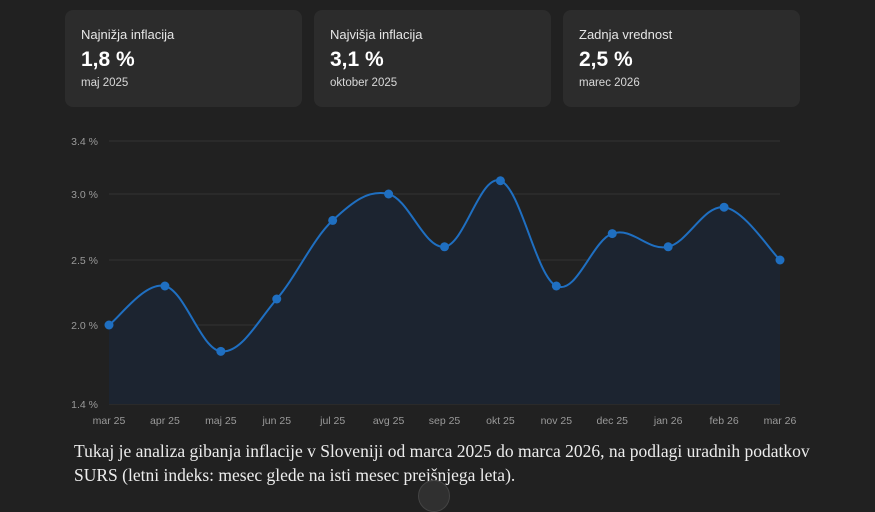 The image size is (875, 512). What do you see at coordinates (108, 59) in the screenshot?
I see `stat-value: 1,8 %` at bounding box center [108, 59].